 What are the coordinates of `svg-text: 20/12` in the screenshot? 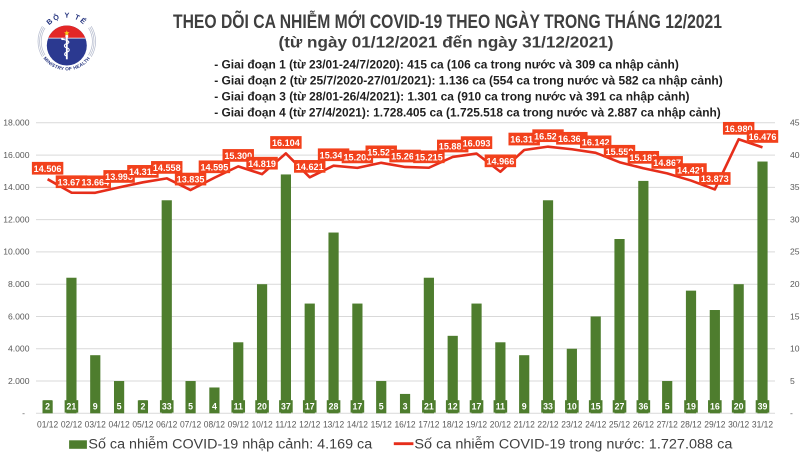 It's located at (500, 425).